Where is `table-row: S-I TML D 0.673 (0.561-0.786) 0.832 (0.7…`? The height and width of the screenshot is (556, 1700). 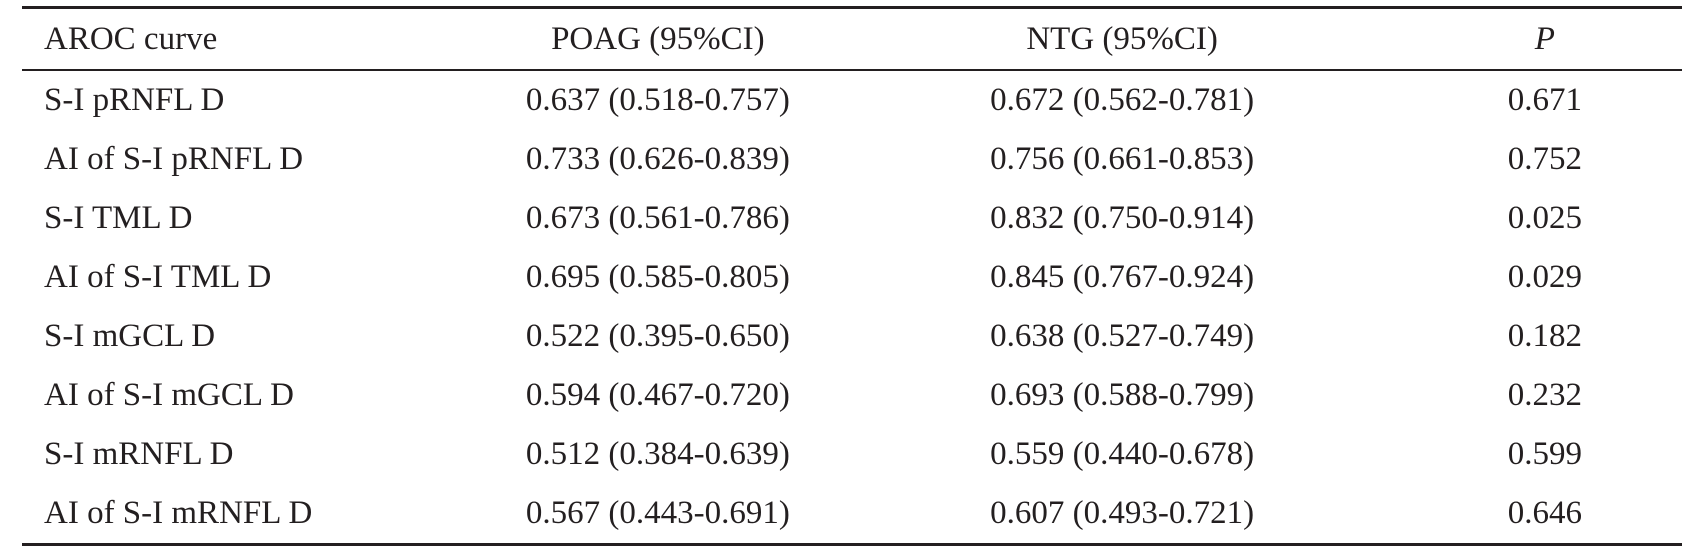
table-row: S-I TML D 0.673 (0.561-0.786) 0.832 (0.7… is located at coordinates (852, 218).